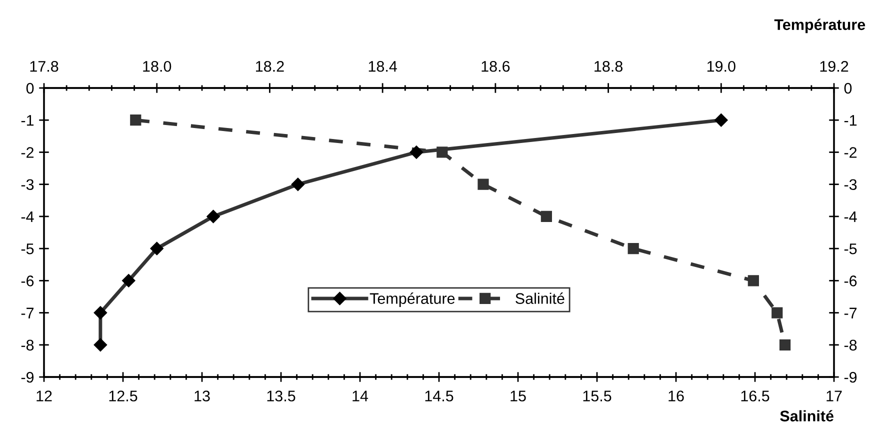  What do you see at coordinates (382, 66) in the screenshot?
I see `x2-tick-label: 18.4` at bounding box center [382, 66].